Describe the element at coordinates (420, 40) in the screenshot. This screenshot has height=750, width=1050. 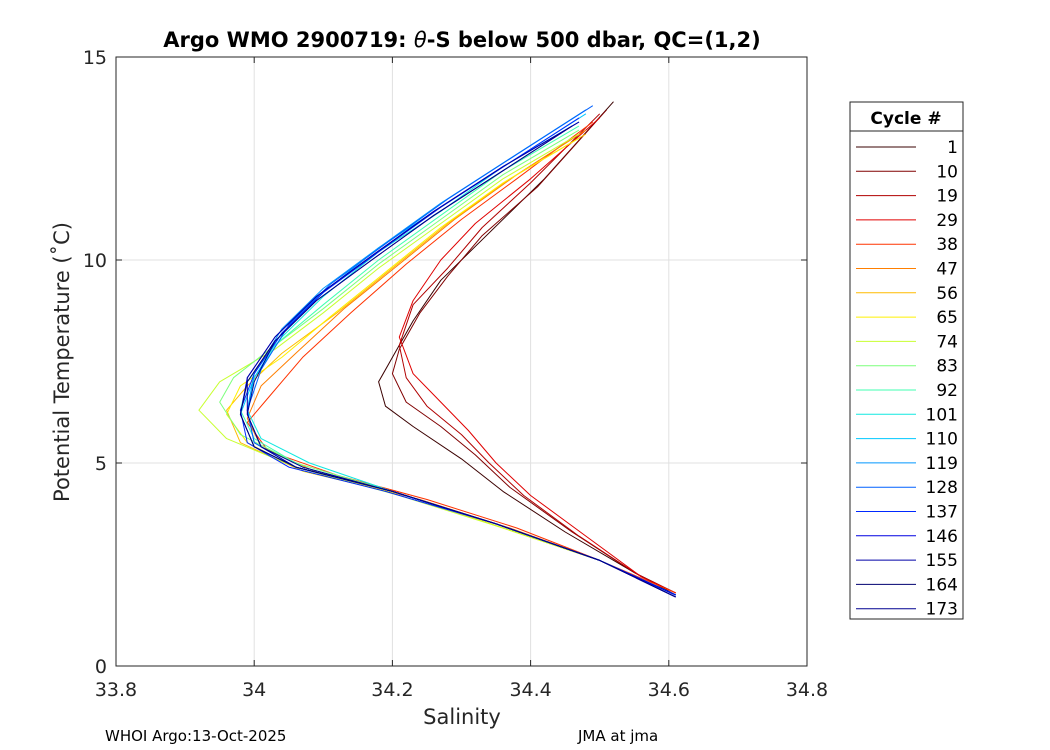
I see `chart-title-theta: θ` at that location.